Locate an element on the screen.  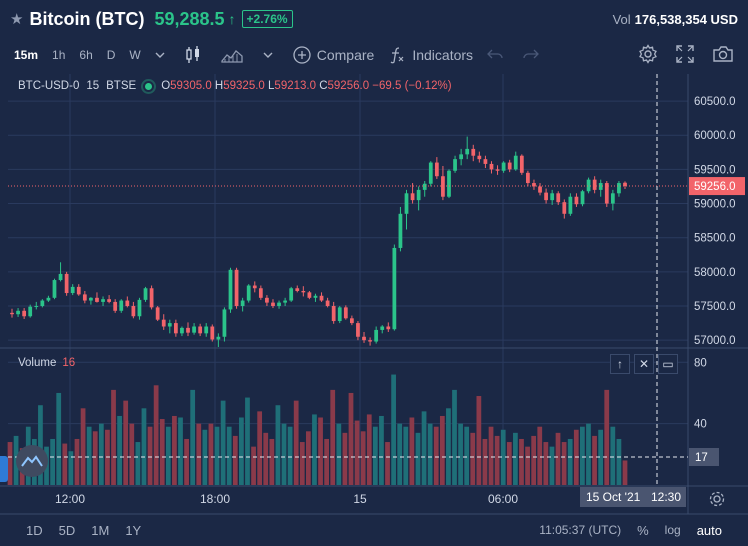
auto-scale-toggle: auto is located at coordinates (709, 530).